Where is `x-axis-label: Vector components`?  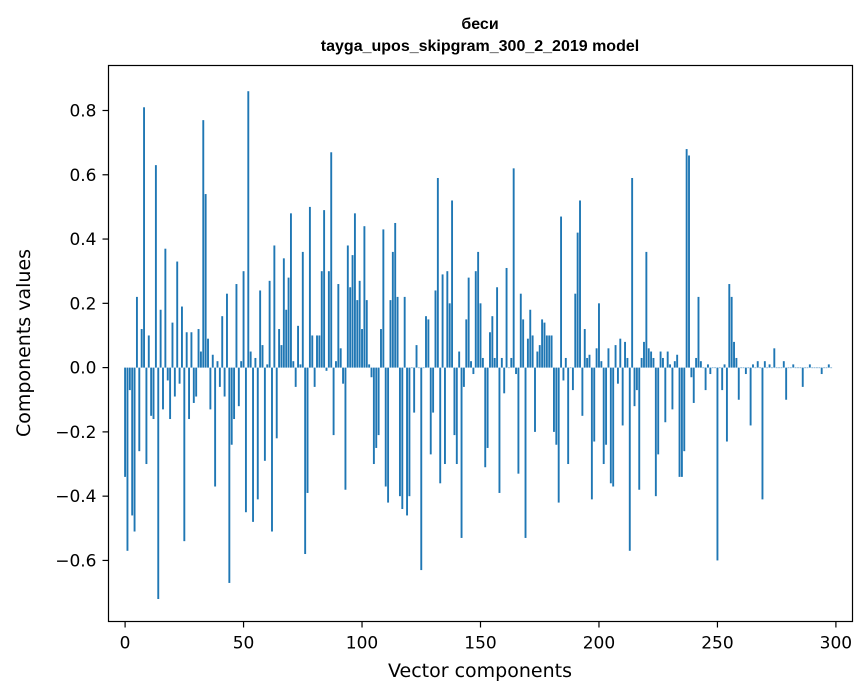 x-axis-label: Vector components is located at coordinates (480, 671).